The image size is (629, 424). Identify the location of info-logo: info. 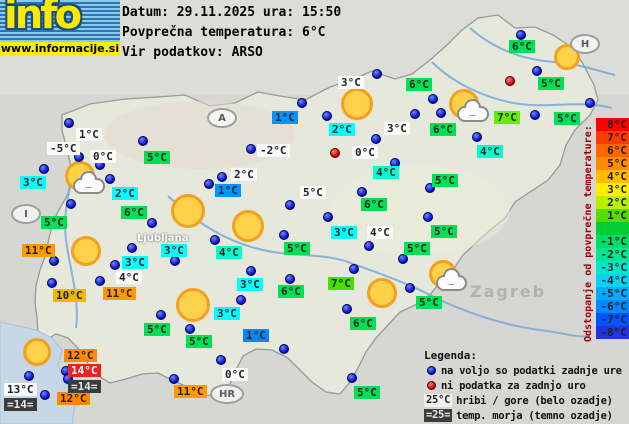
(60, 21).